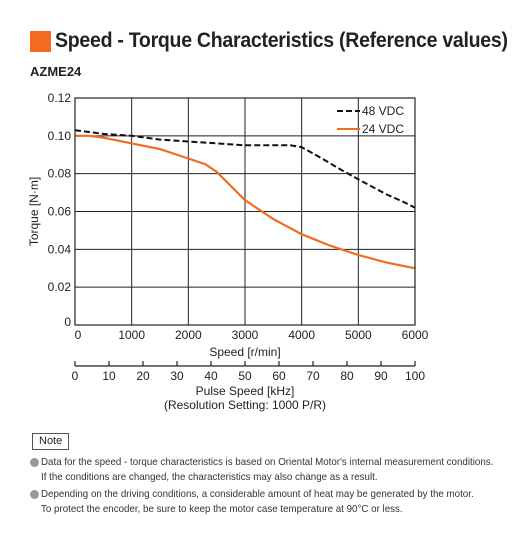 The image size is (532, 544). I want to click on y-tick-label: 0.12, so click(60, 98).